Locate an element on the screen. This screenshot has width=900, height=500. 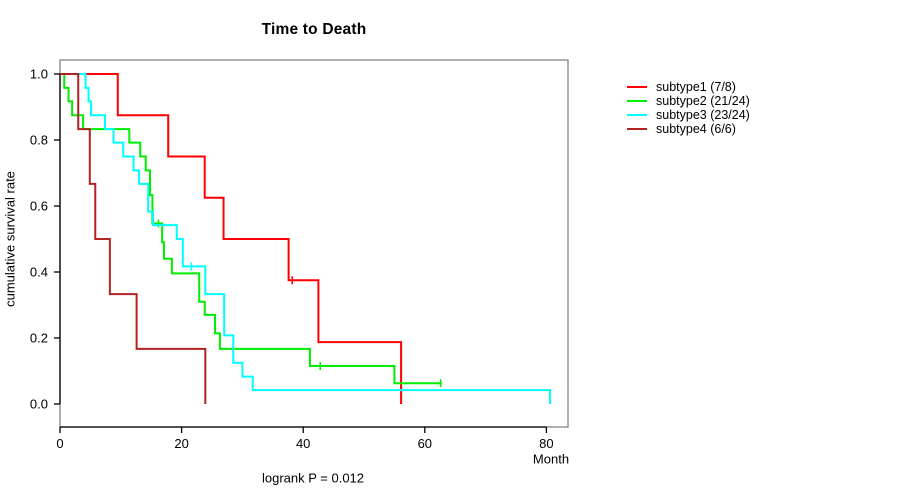
y-tick-label: 0.2 is located at coordinates (39, 338).